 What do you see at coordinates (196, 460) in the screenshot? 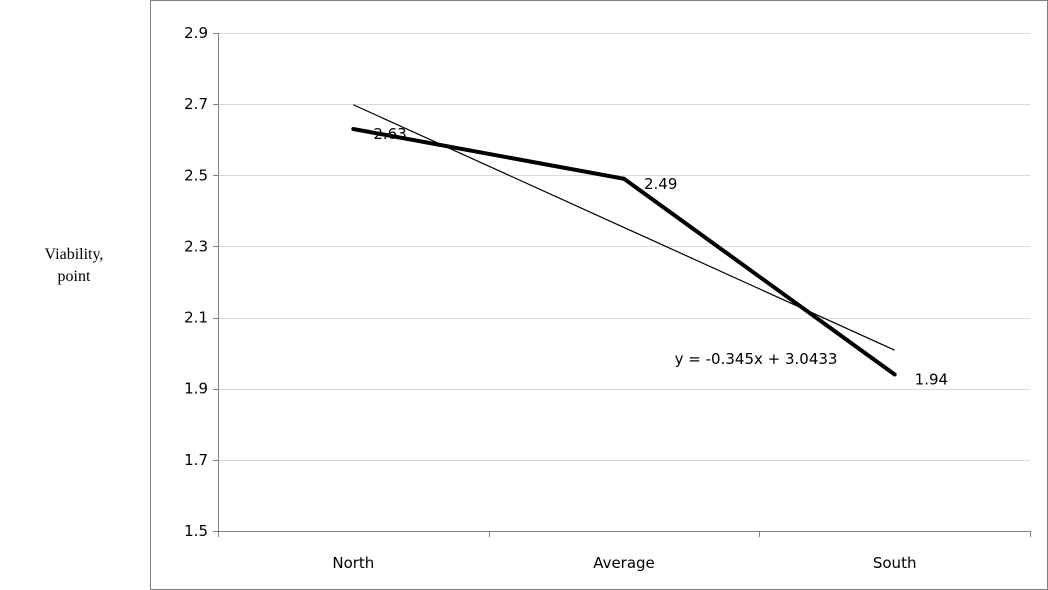
I see `y-tick-label-1: 1.7` at bounding box center [196, 460].